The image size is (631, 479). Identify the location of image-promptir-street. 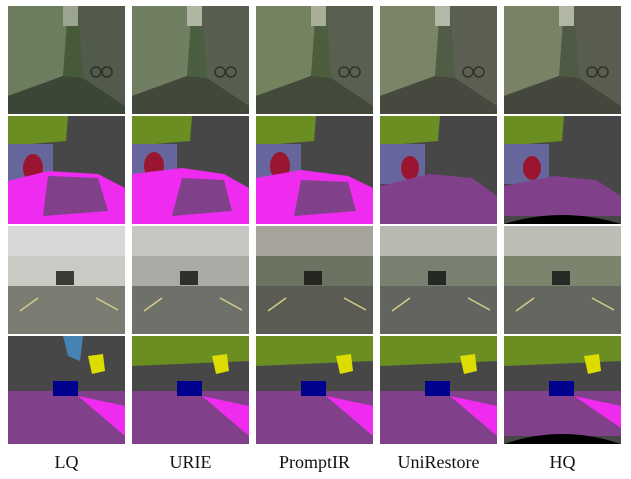
(314, 60).